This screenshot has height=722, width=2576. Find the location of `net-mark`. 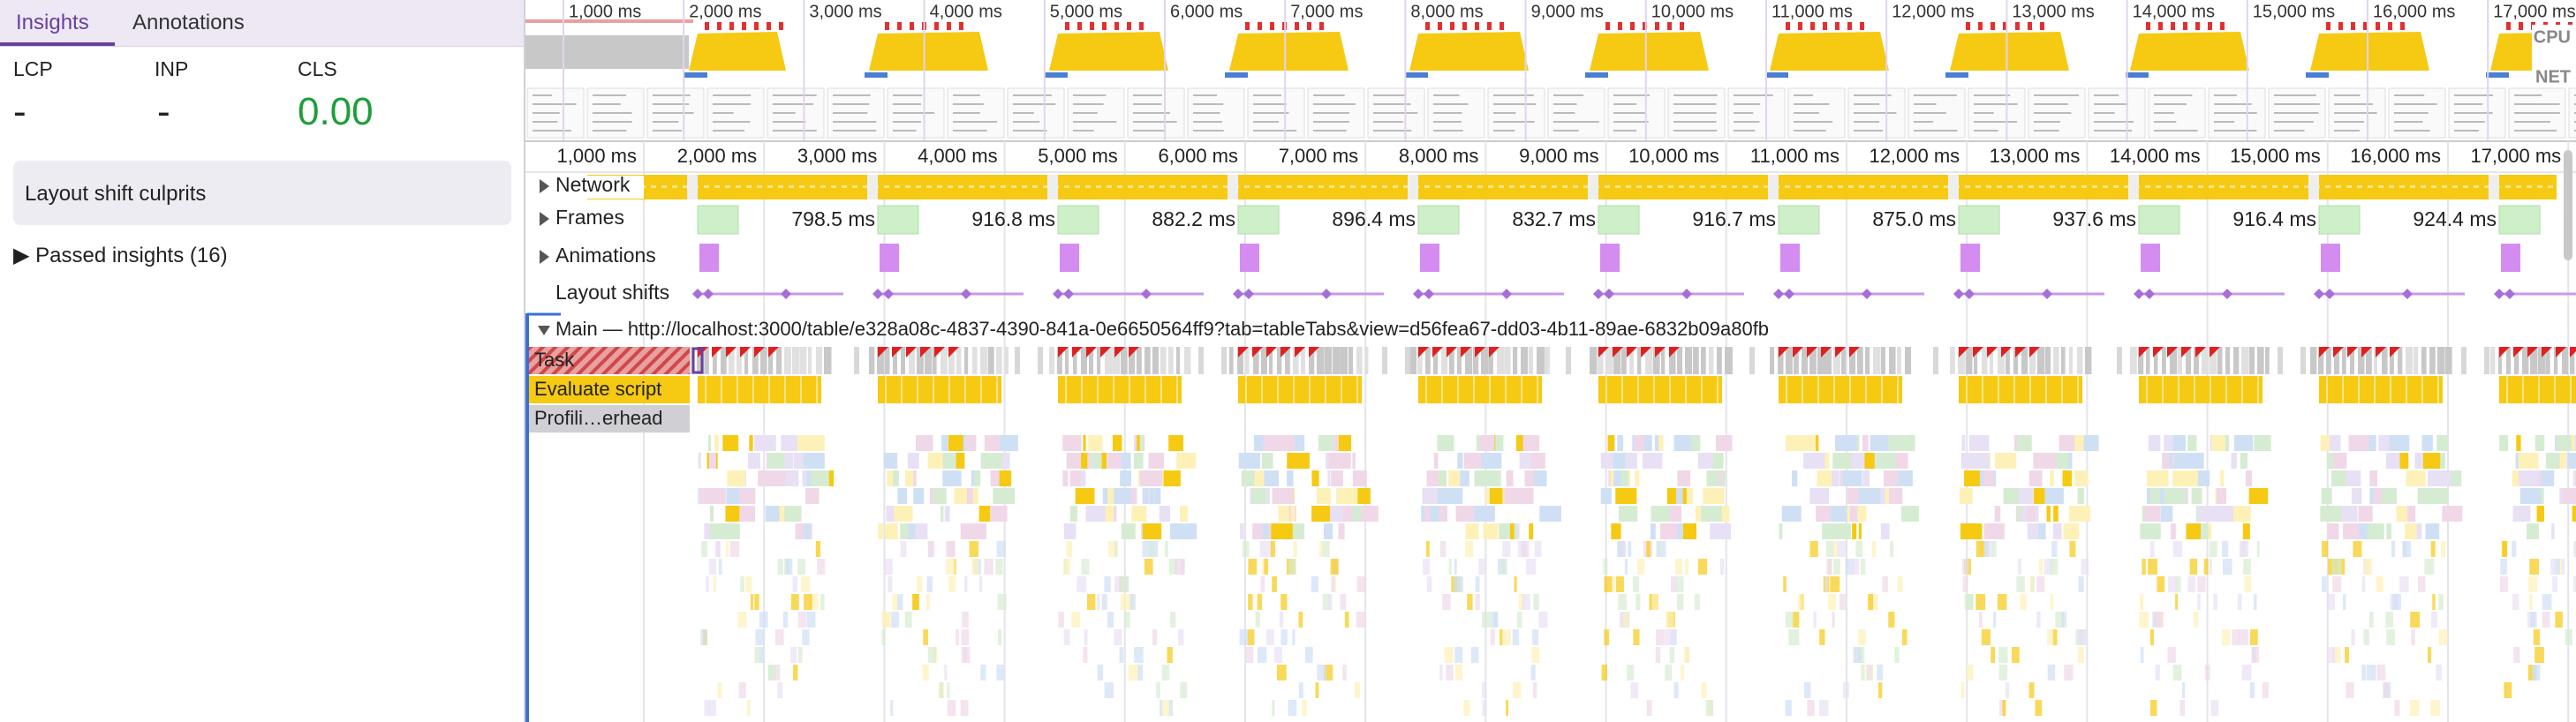

net-mark is located at coordinates (1596, 75).